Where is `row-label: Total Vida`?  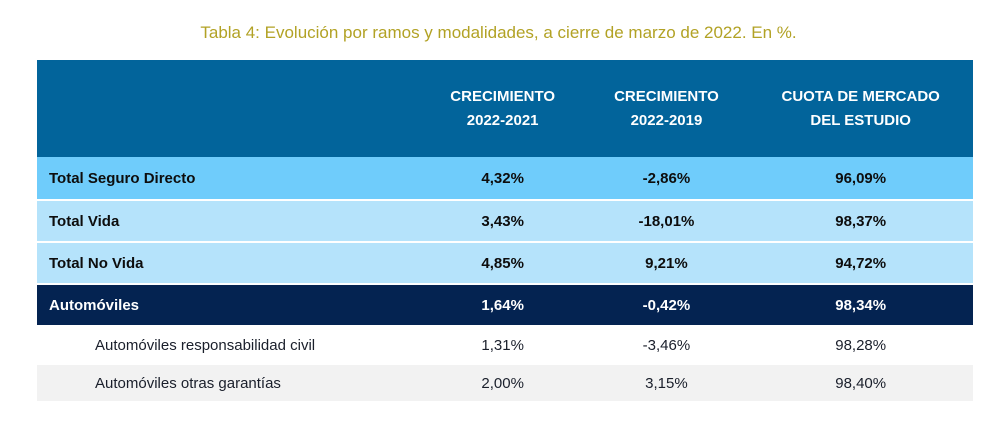
row-label: Total Vida is located at coordinates (229, 220).